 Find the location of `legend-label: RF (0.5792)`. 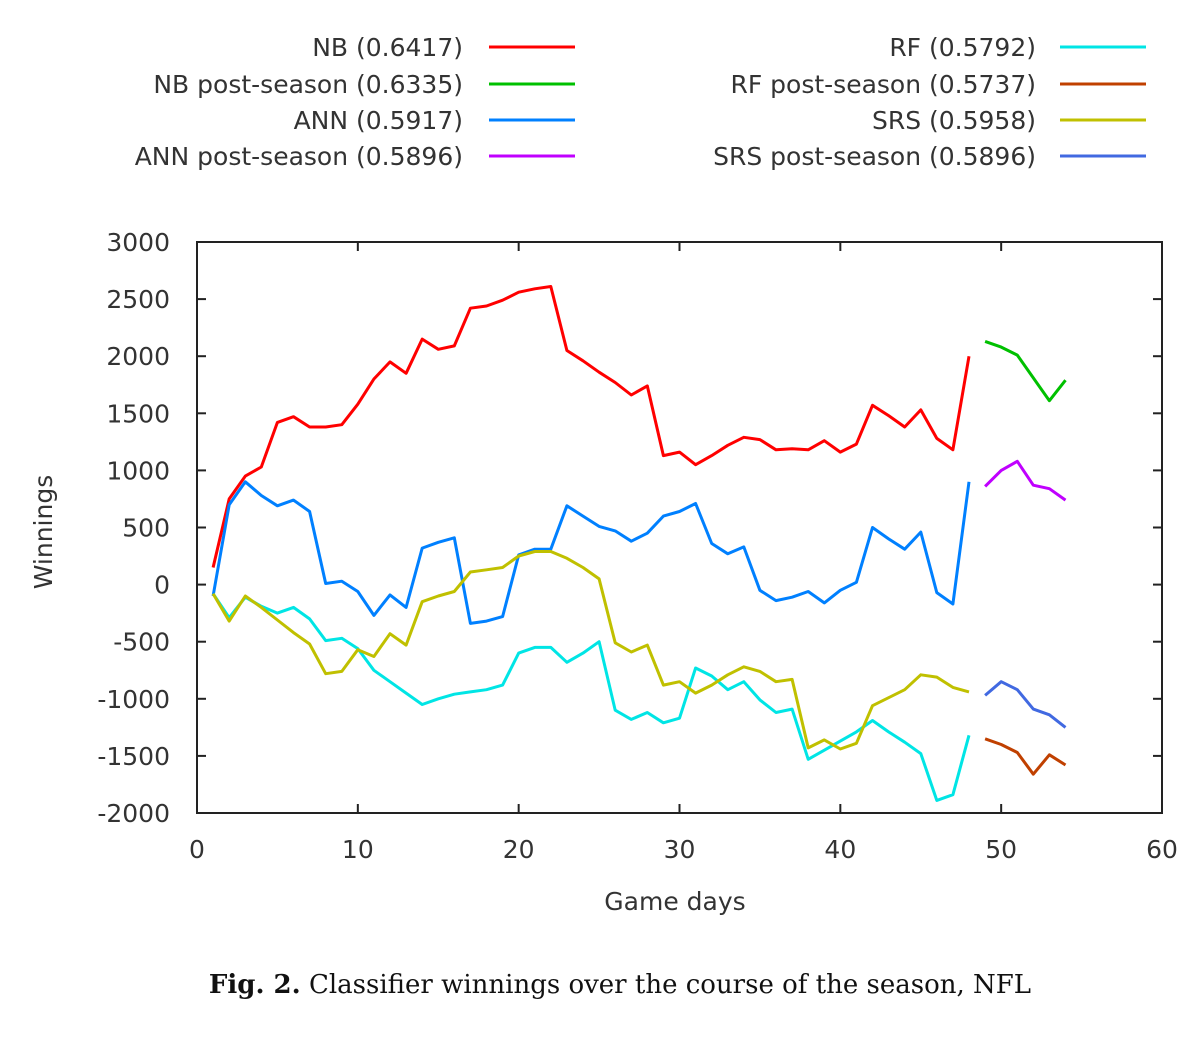

legend-label: RF (0.5792) is located at coordinates (962, 47).